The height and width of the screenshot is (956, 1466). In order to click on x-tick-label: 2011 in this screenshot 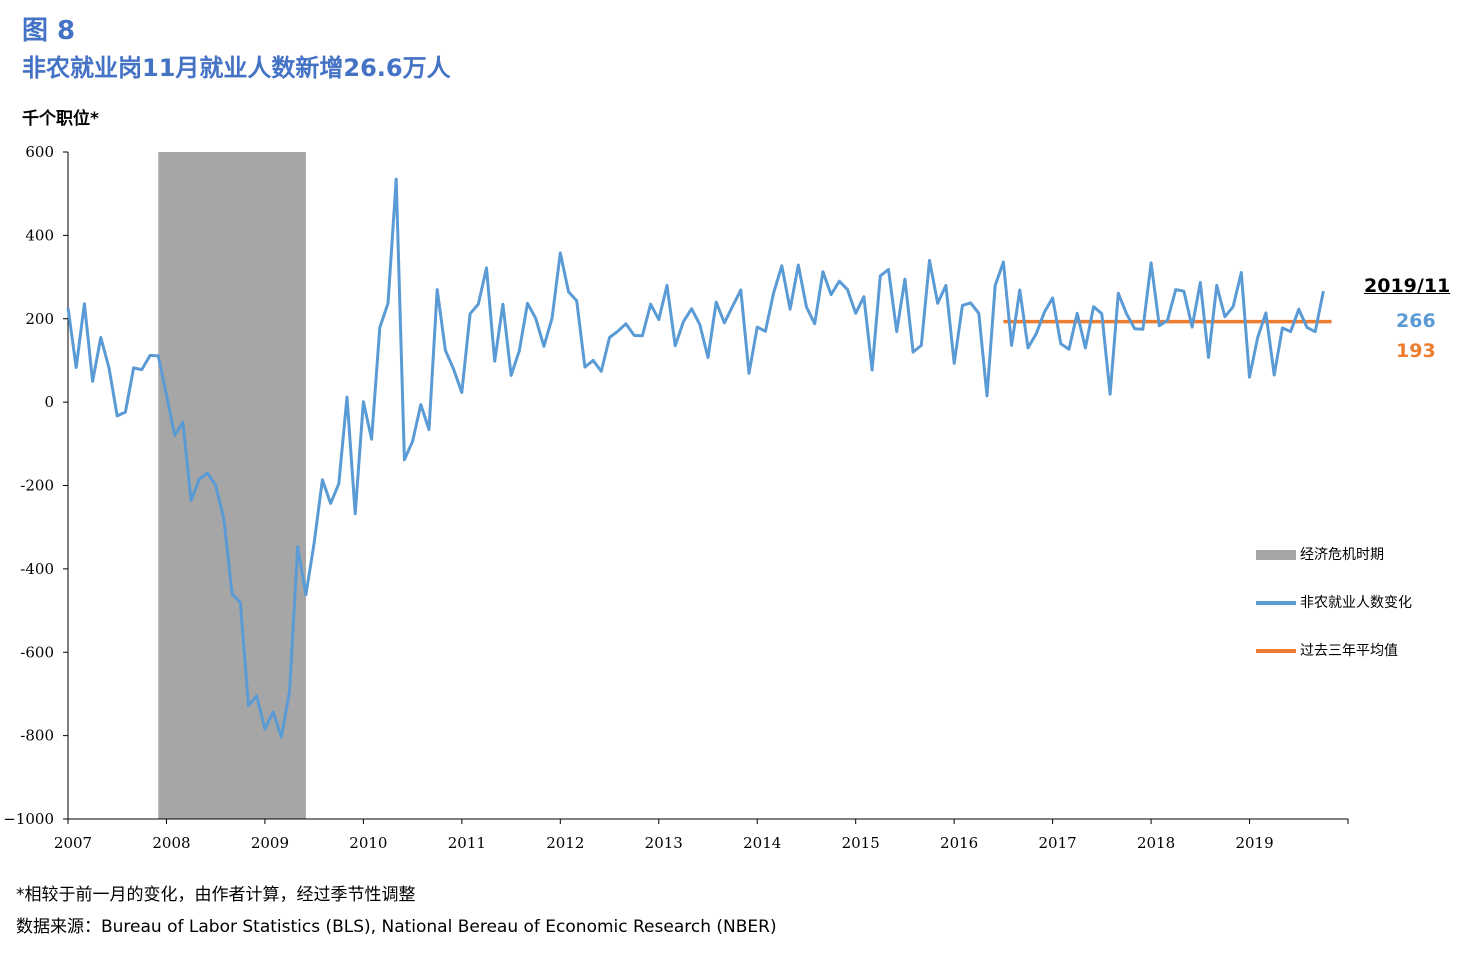, I will do `click(467, 843)`.